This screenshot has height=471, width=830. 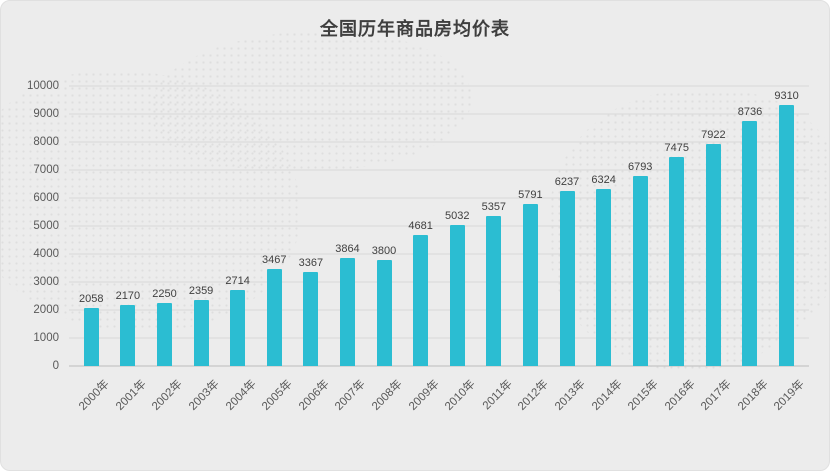 I want to click on x-axis-tick-label: 2016年, so click(x=680, y=395).